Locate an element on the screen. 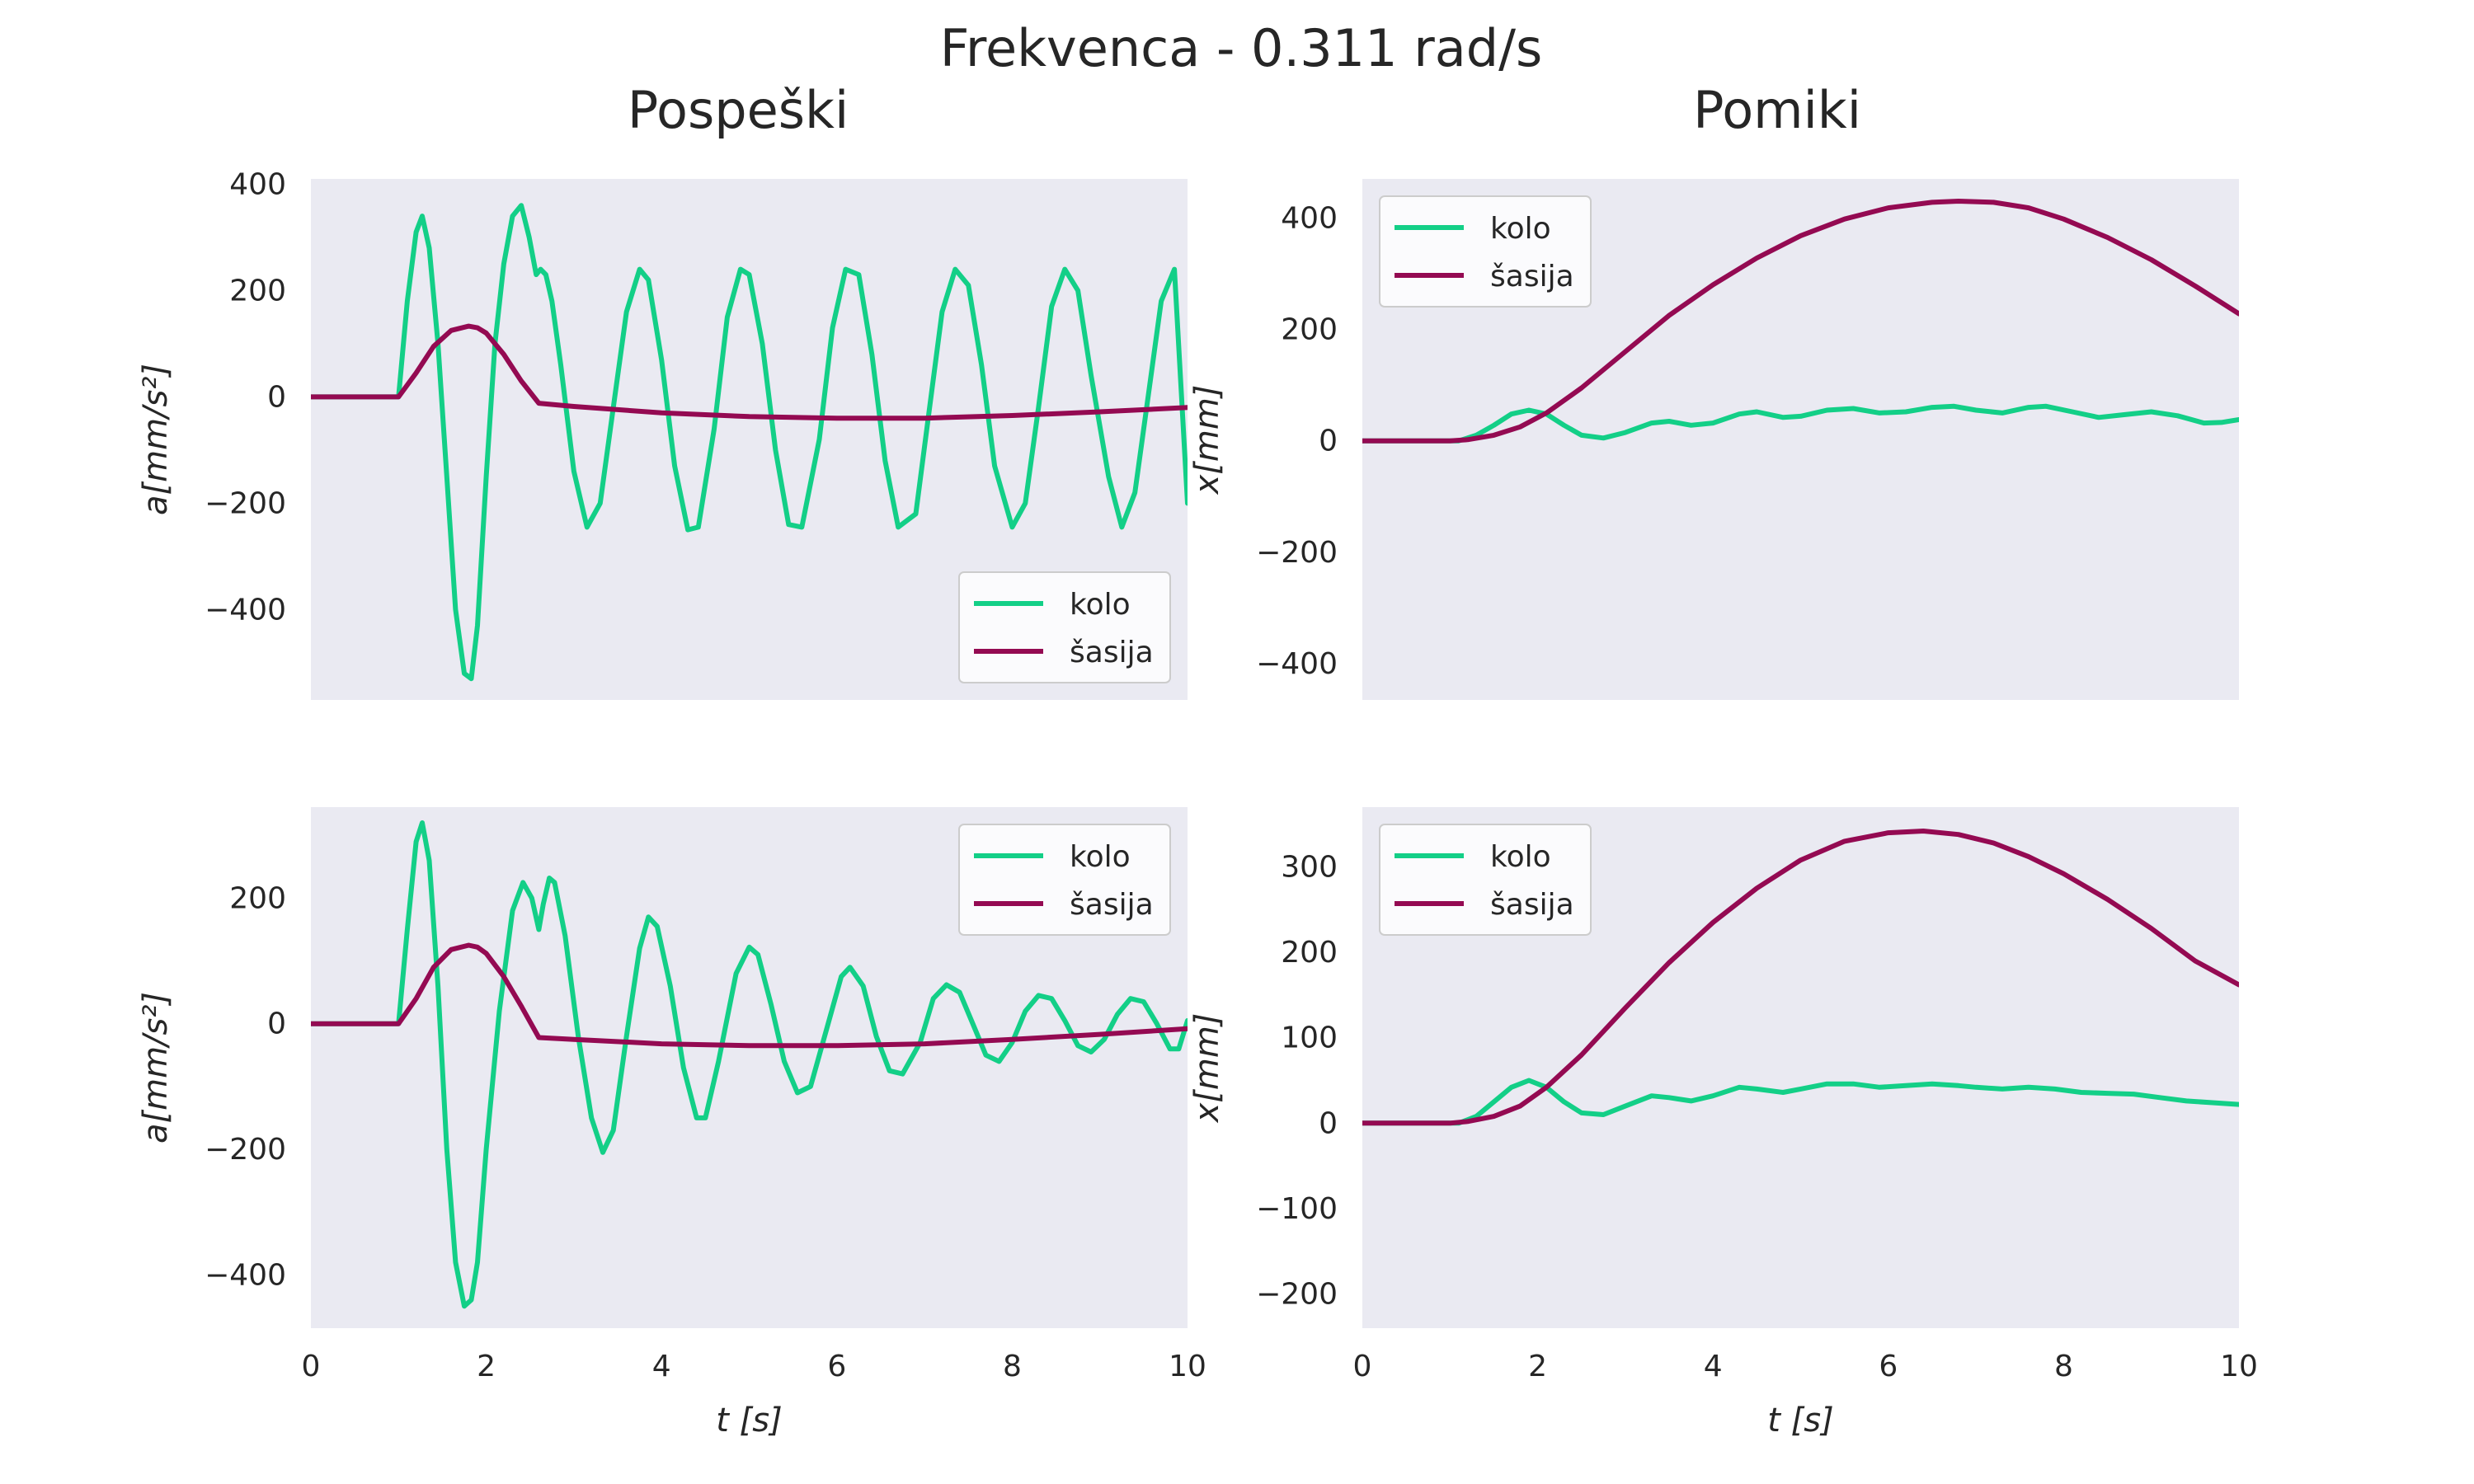 Image resolution: width=2474 pixels, height=1484 pixels. chart-panel-2: −400 −200 0 200 400 x[mm] kolo šasija is located at coordinates (1713, 440).